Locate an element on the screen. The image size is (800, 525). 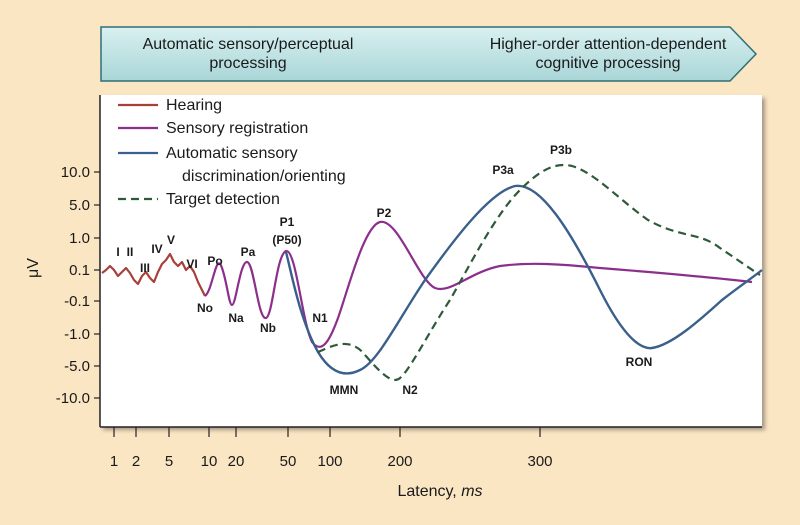
y-tick-label: 10.0 is located at coordinates (75, 172).